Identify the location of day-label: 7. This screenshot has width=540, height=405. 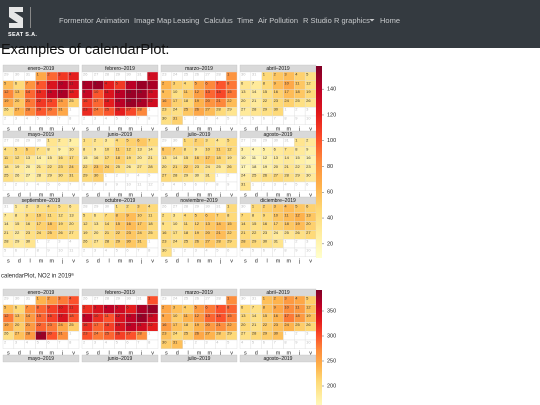
(253, 306).